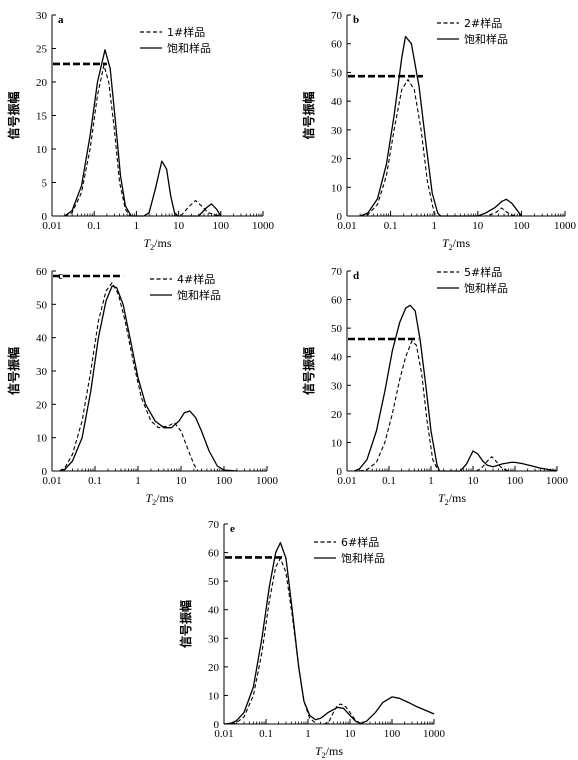 The height and width of the screenshot is (760, 578). What do you see at coordinates (61, 20) in the screenshot?
I see `panel-label: a` at bounding box center [61, 20].